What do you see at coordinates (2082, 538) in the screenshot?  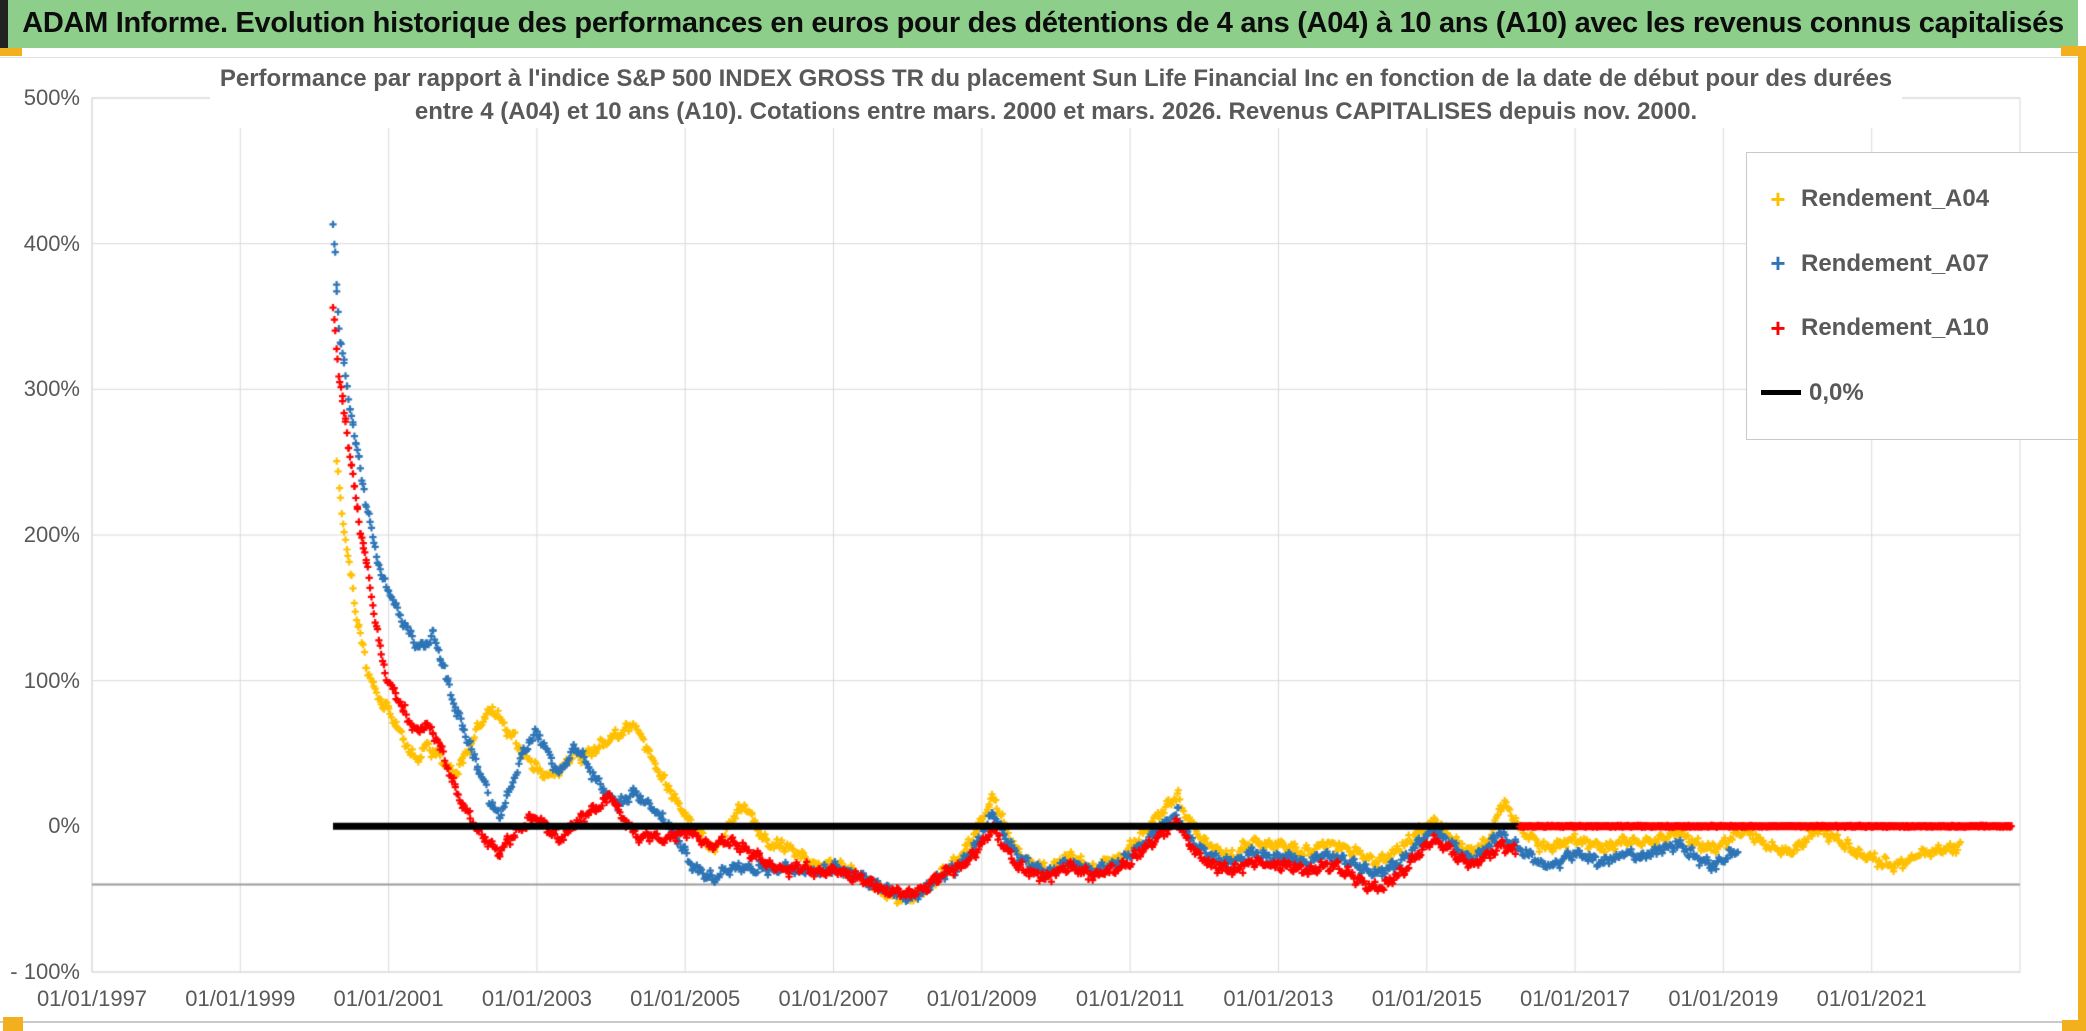 I see `yellow-accent-right-edge` at bounding box center [2082, 538].